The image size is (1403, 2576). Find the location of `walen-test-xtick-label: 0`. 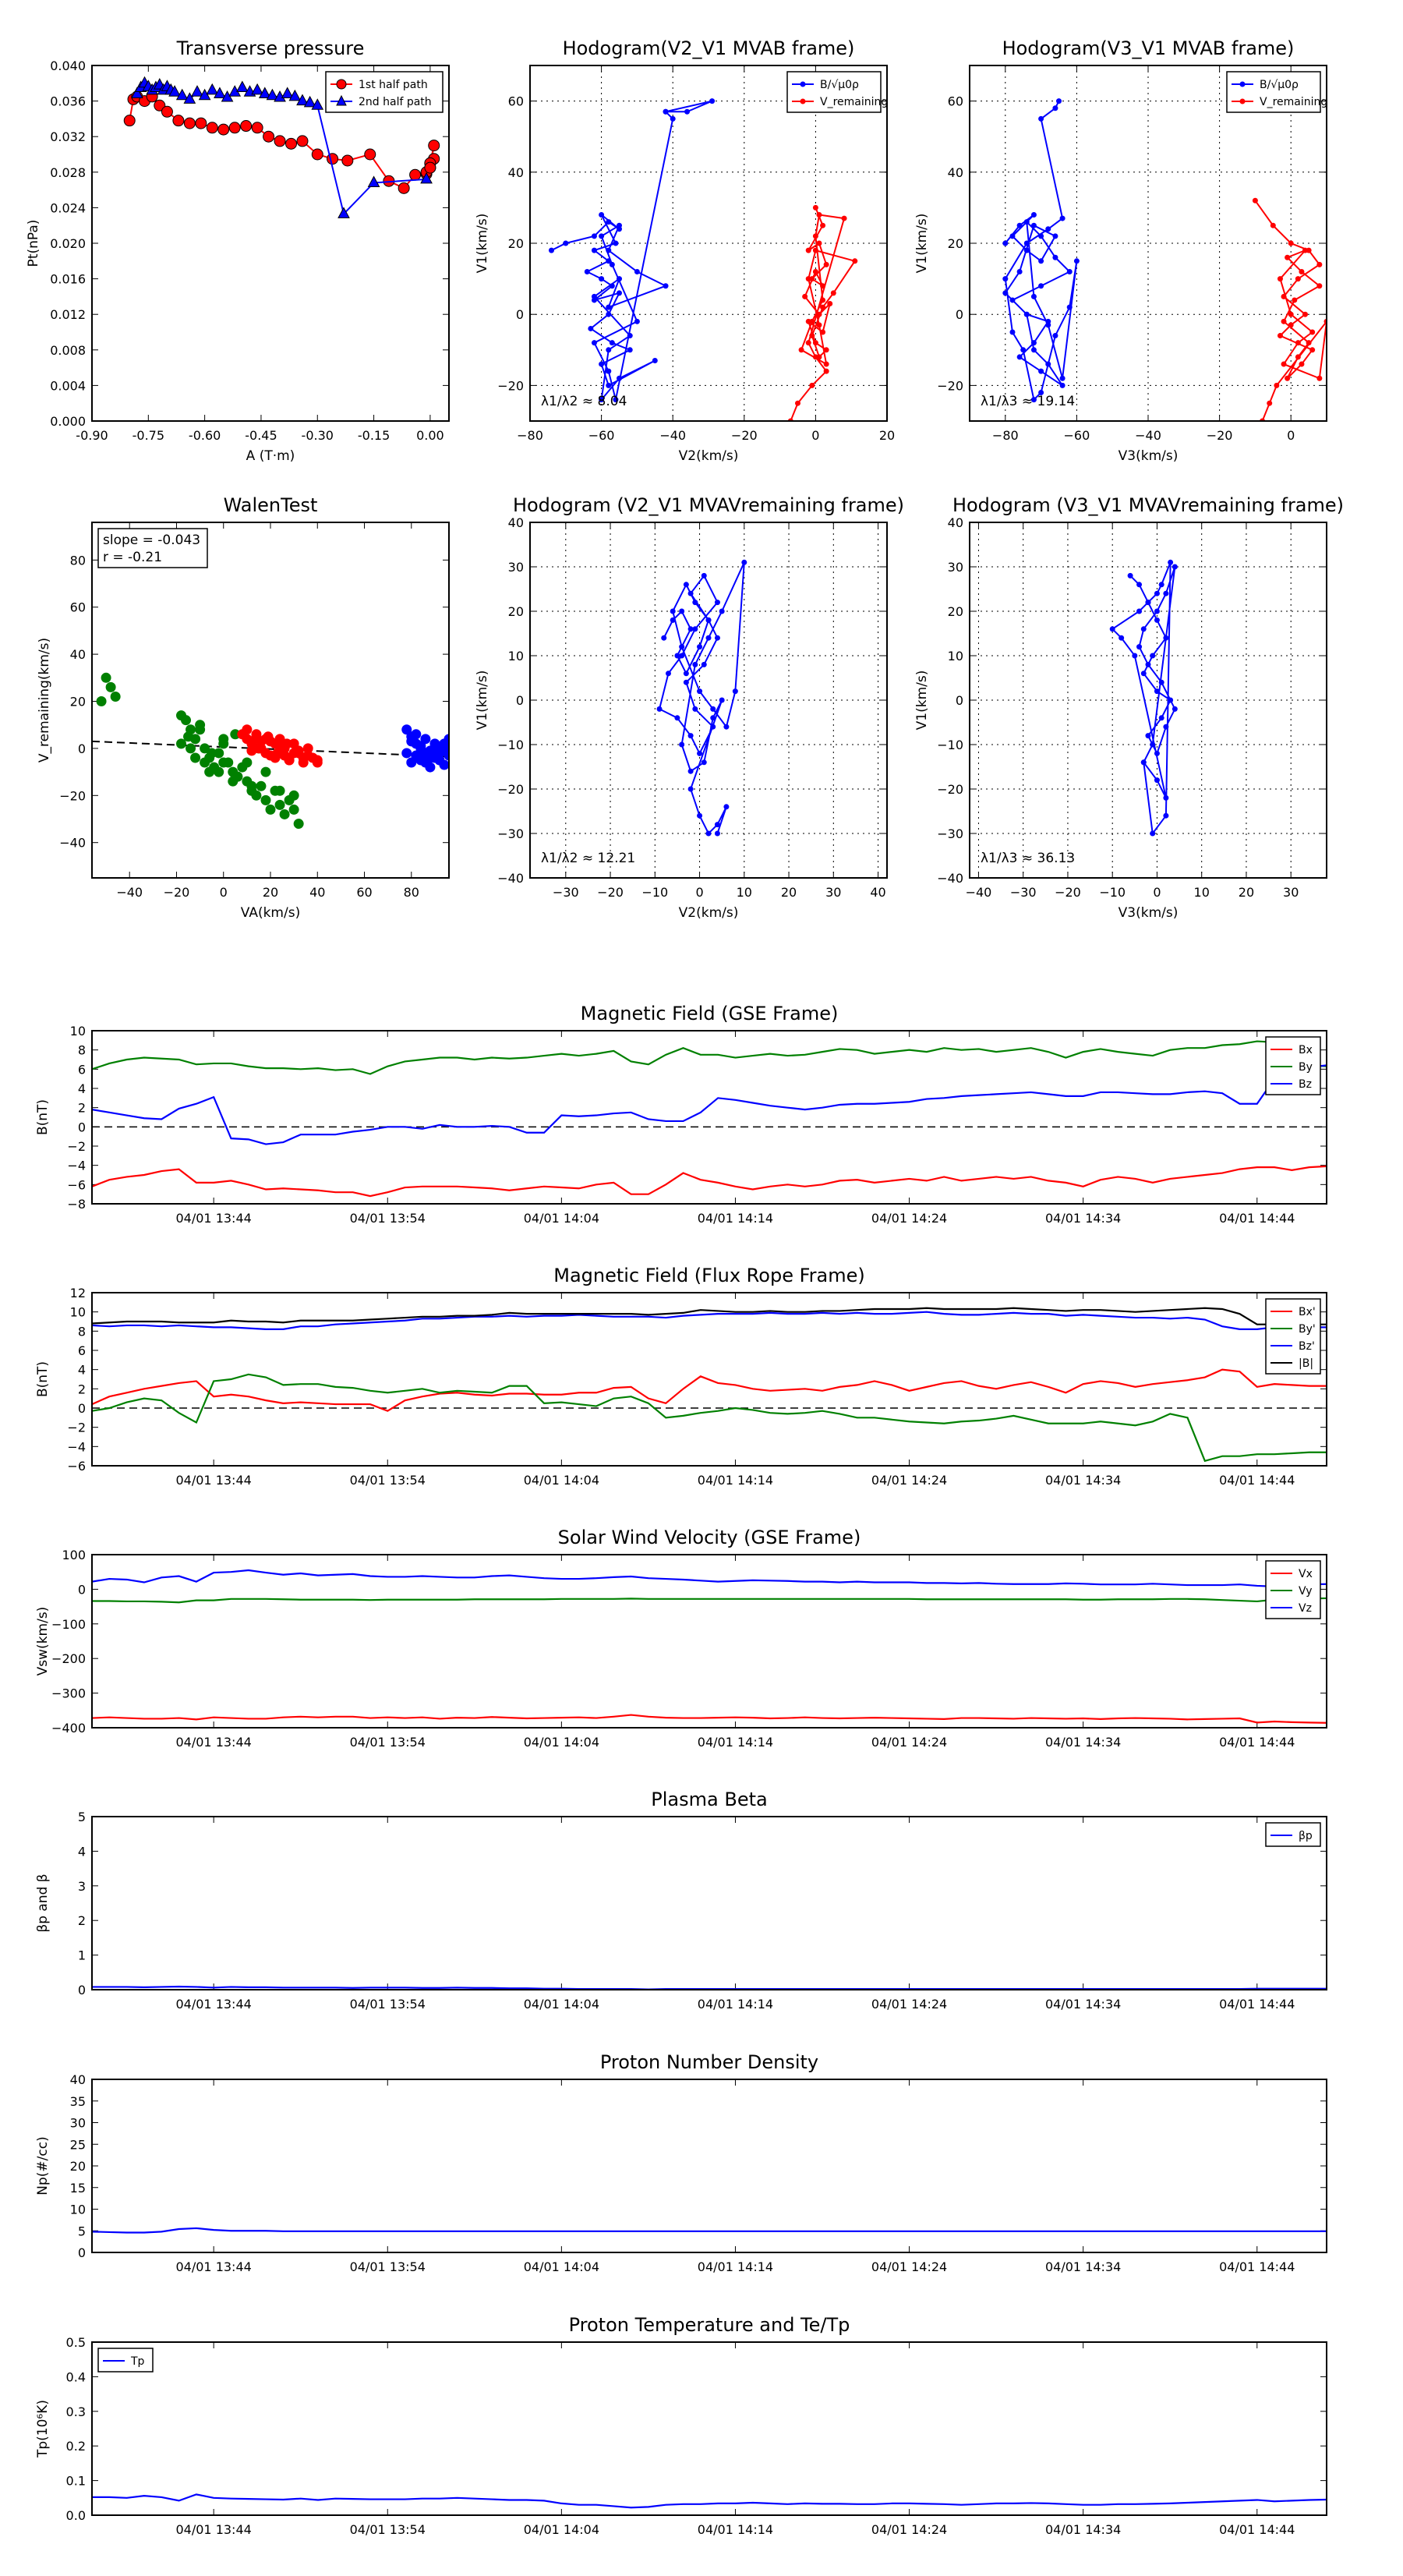

walen-test-xtick-label: 0 is located at coordinates (224, 893).